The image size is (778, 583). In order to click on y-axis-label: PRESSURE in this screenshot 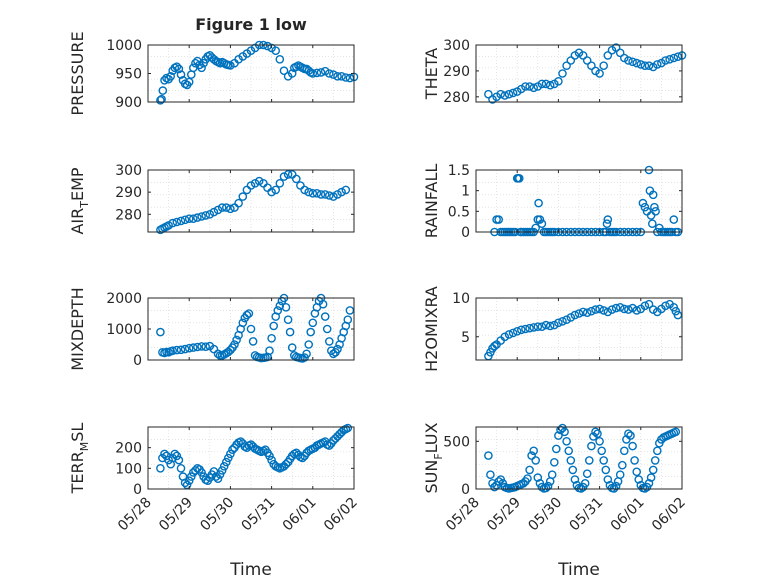, I will do `click(77, 73)`.